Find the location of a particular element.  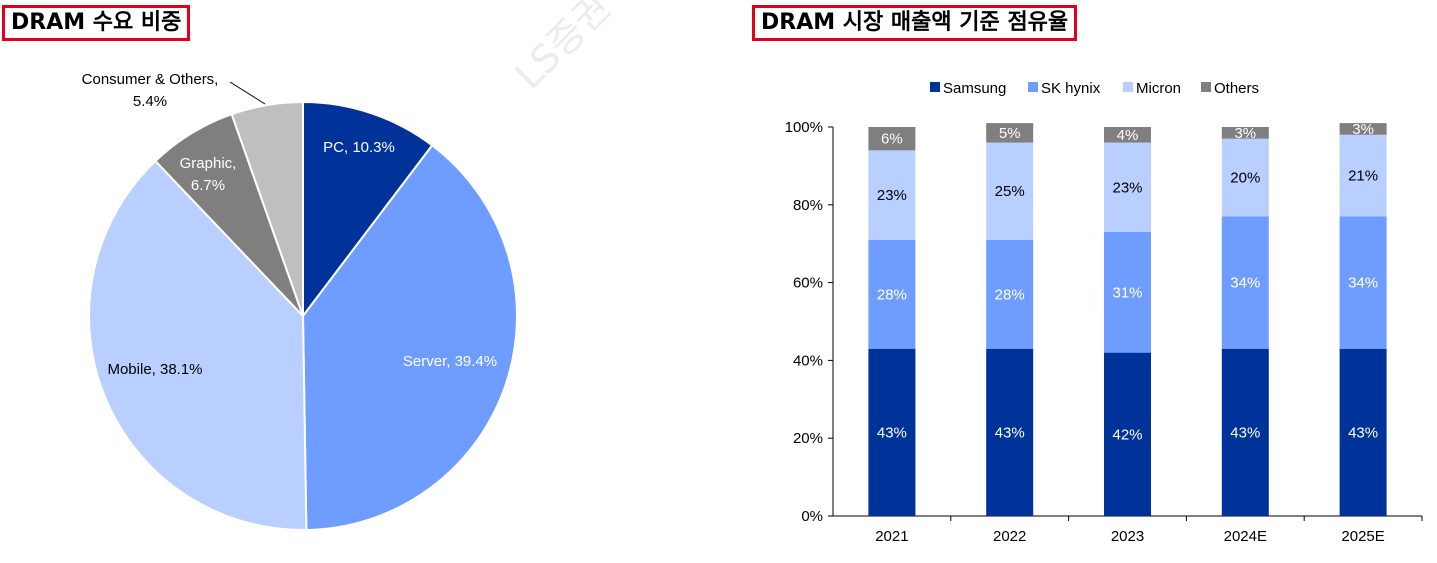

bar-data-label: 42% is located at coordinates (1127, 434).